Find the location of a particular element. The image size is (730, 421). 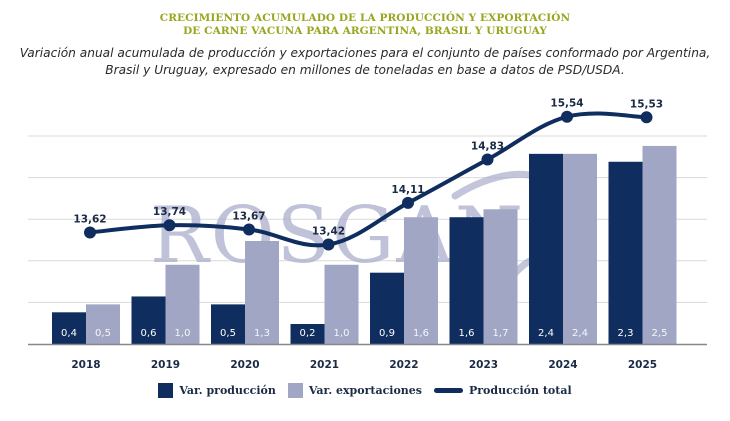

bar-label-production-2019: 0,6 is located at coordinates (149, 333).